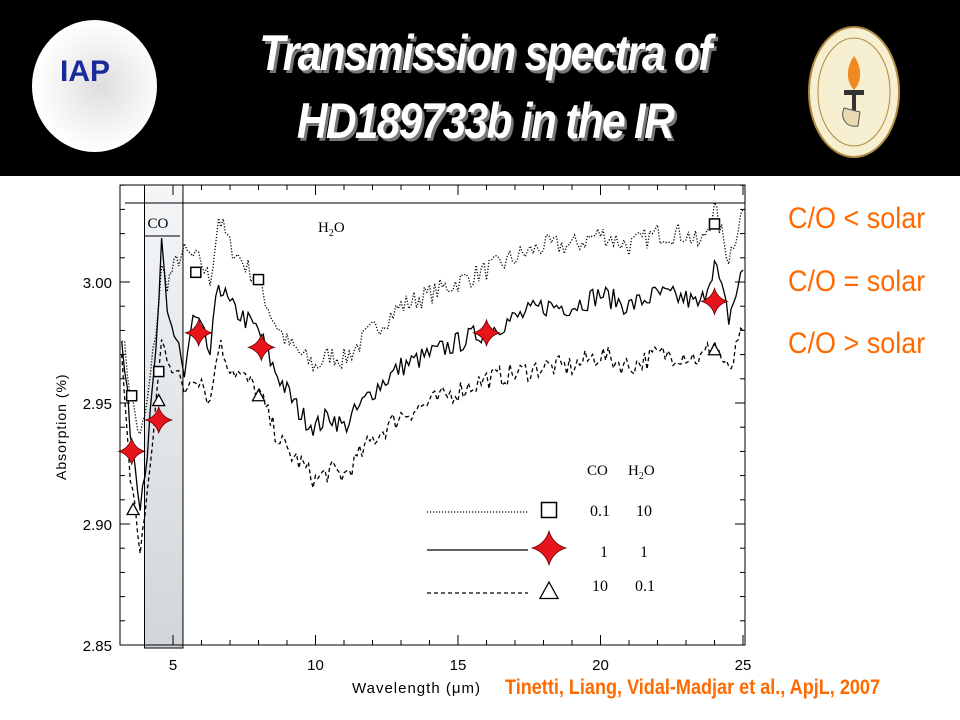 This screenshot has width=960, height=720. I want to click on legend-row-h2o-value: 0.1, so click(645, 586).